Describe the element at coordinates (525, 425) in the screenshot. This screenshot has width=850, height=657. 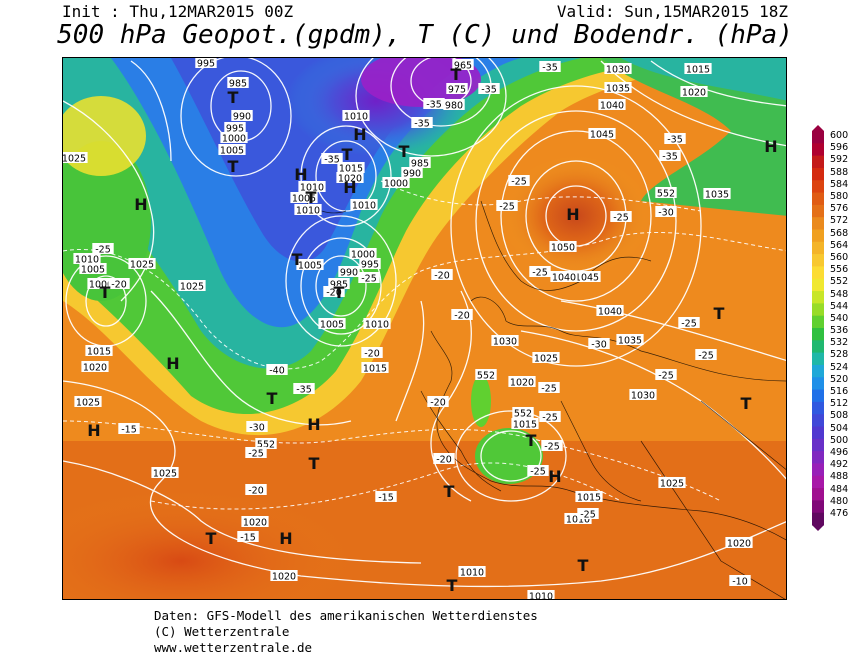
I see `svg-text: 1015` at that location.